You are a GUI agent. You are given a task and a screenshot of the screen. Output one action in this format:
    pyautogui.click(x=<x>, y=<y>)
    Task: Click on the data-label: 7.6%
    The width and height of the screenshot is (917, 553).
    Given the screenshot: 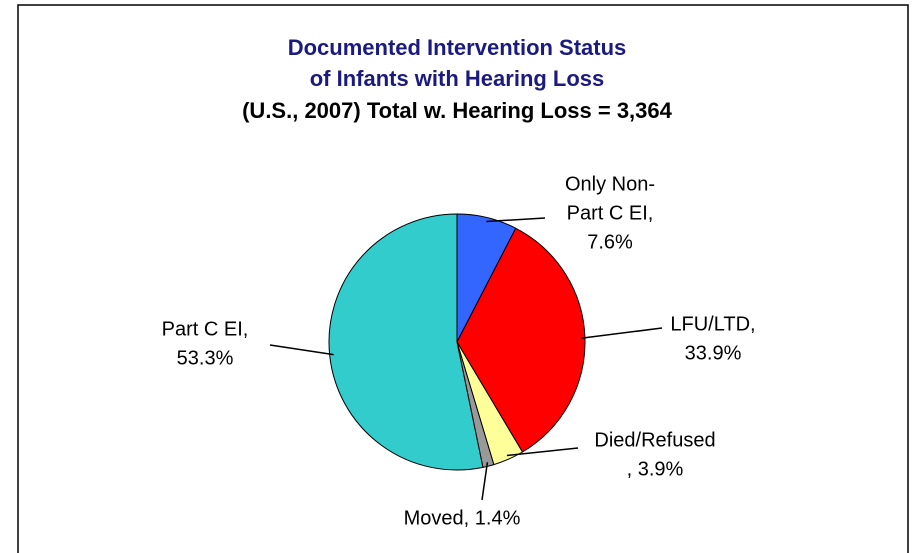 What is the action you would take?
    pyautogui.click(x=610, y=242)
    